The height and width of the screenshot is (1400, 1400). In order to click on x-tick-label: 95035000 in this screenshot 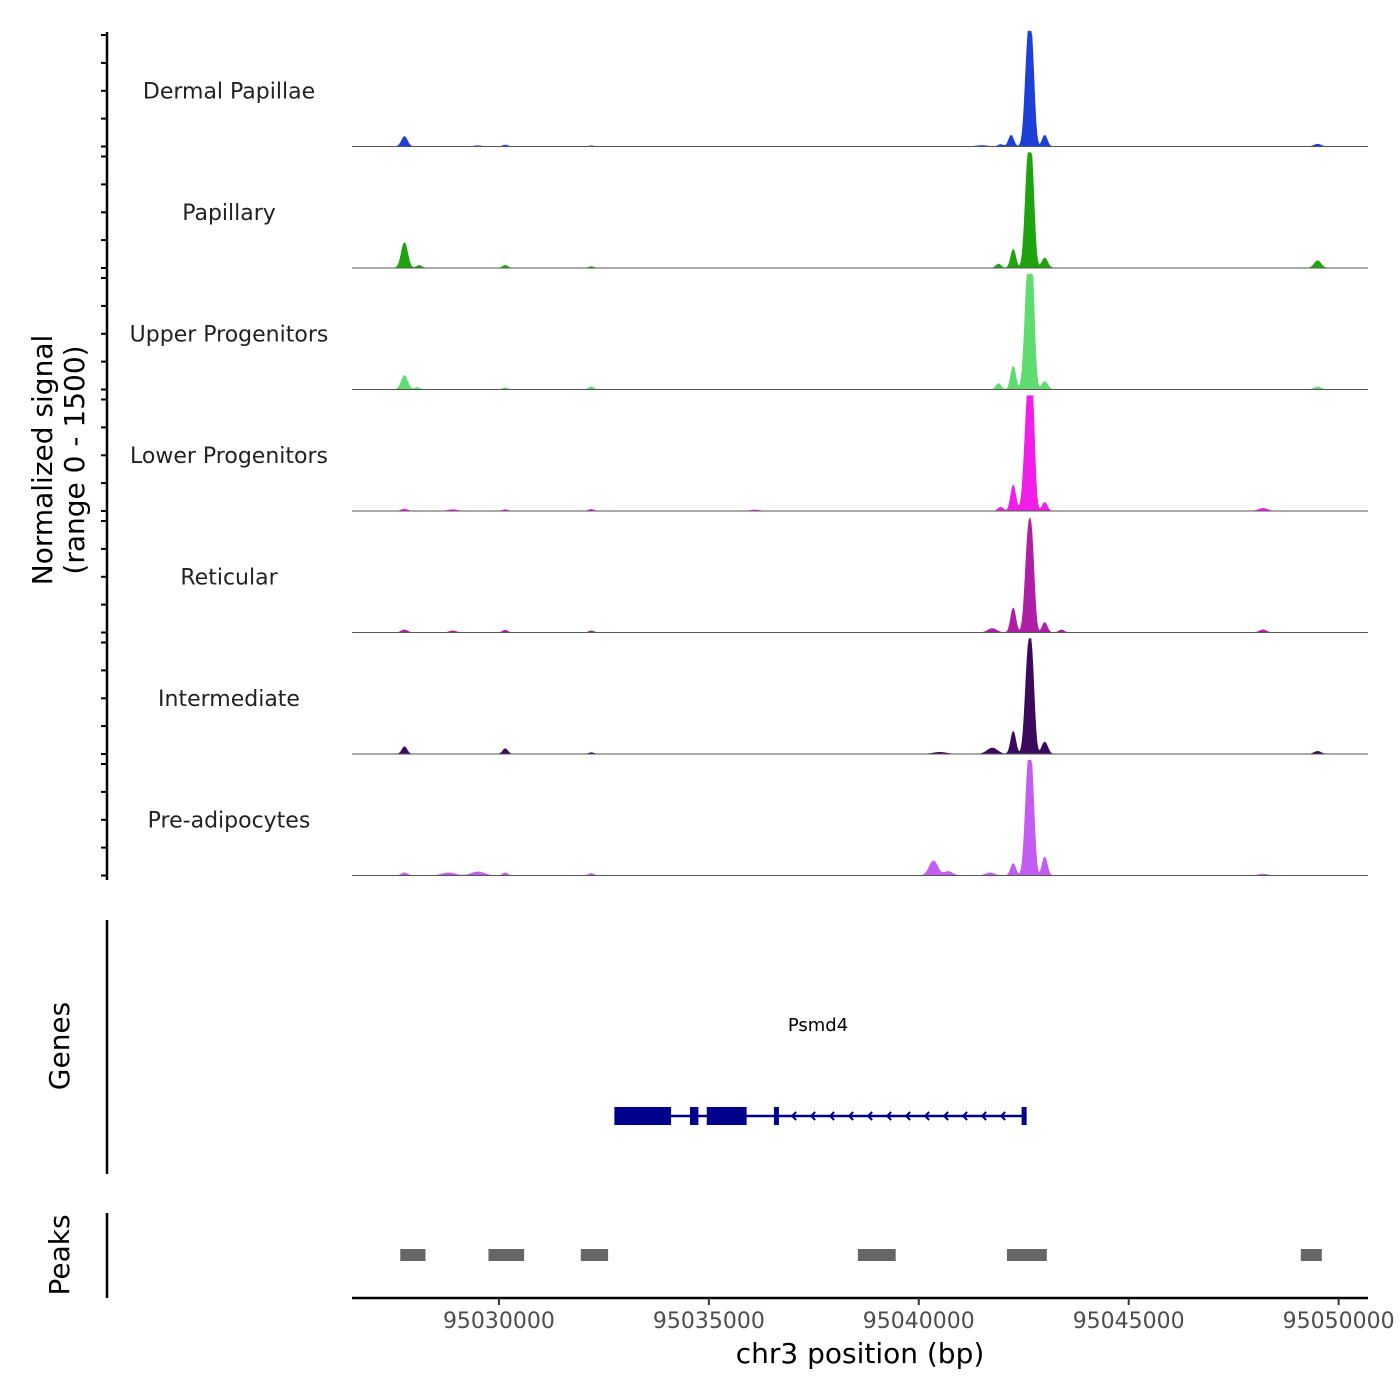, I will do `click(709, 1321)`.